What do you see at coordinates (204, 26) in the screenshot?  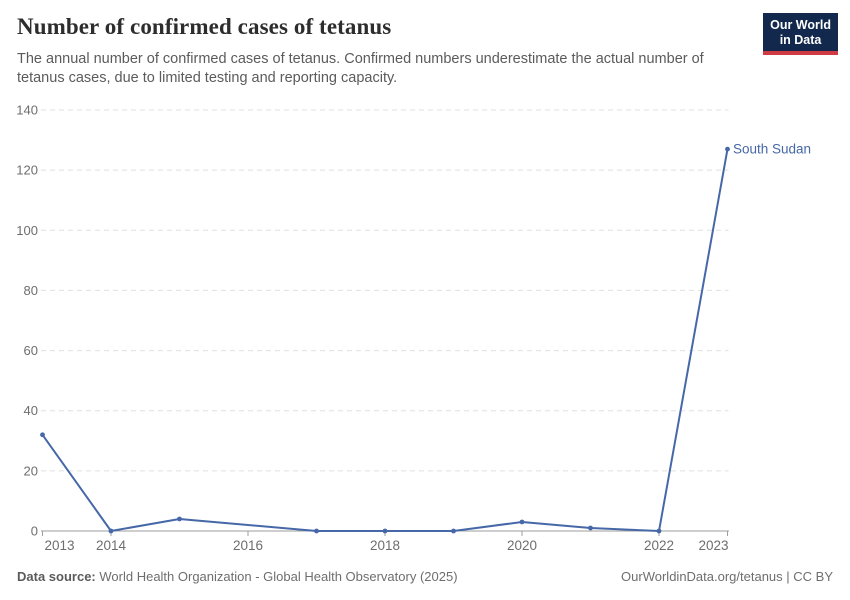 I see `page-title: Number of confirmed cases of tetanus` at bounding box center [204, 26].